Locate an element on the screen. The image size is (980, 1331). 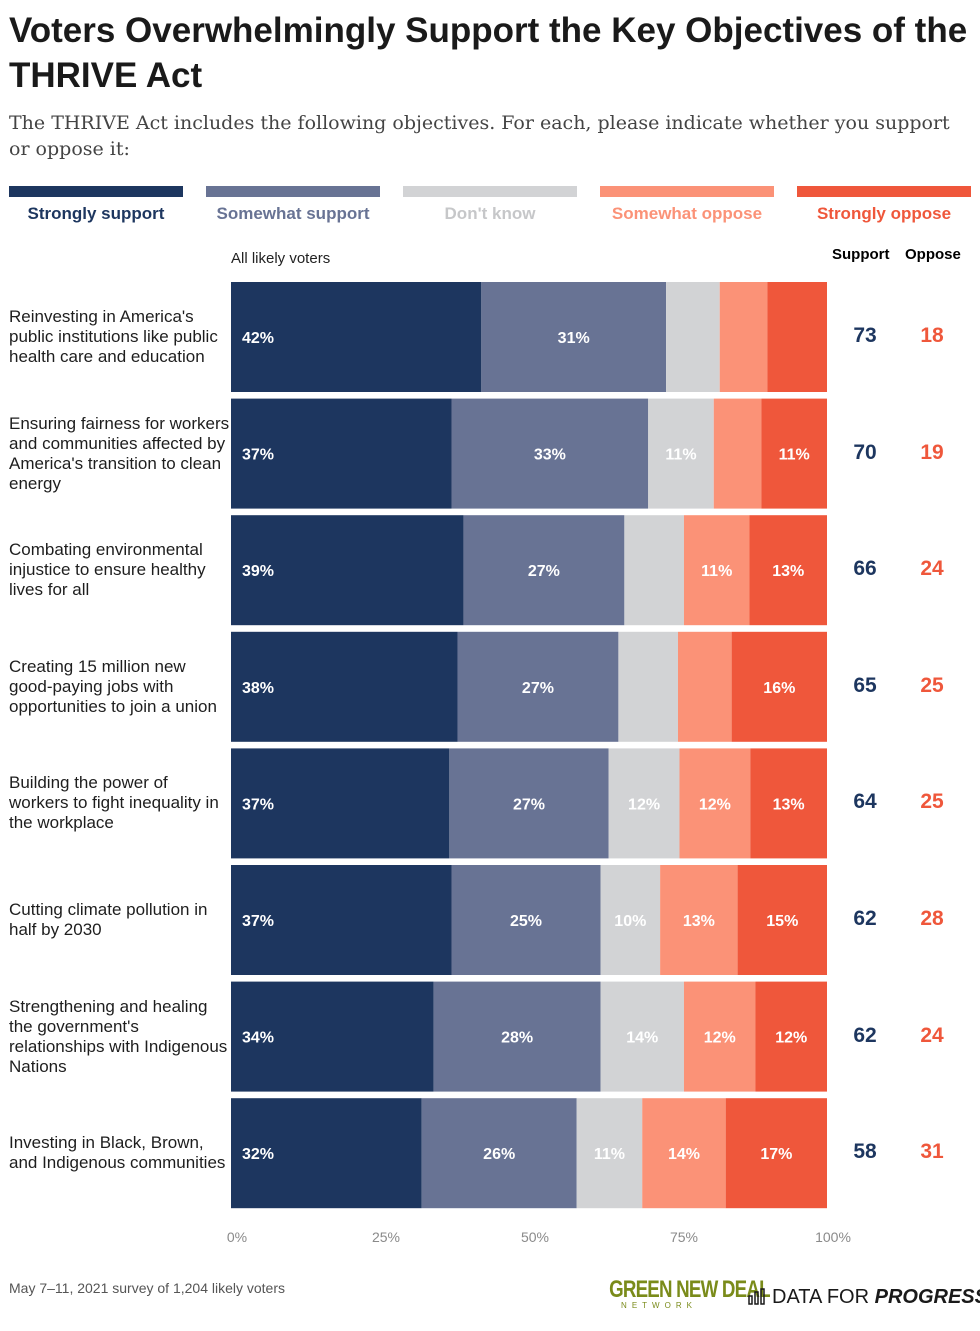
green-new-deal-network-logo: GREEN NEW DEAL NETWORK is located at coordinates (682, 1293).